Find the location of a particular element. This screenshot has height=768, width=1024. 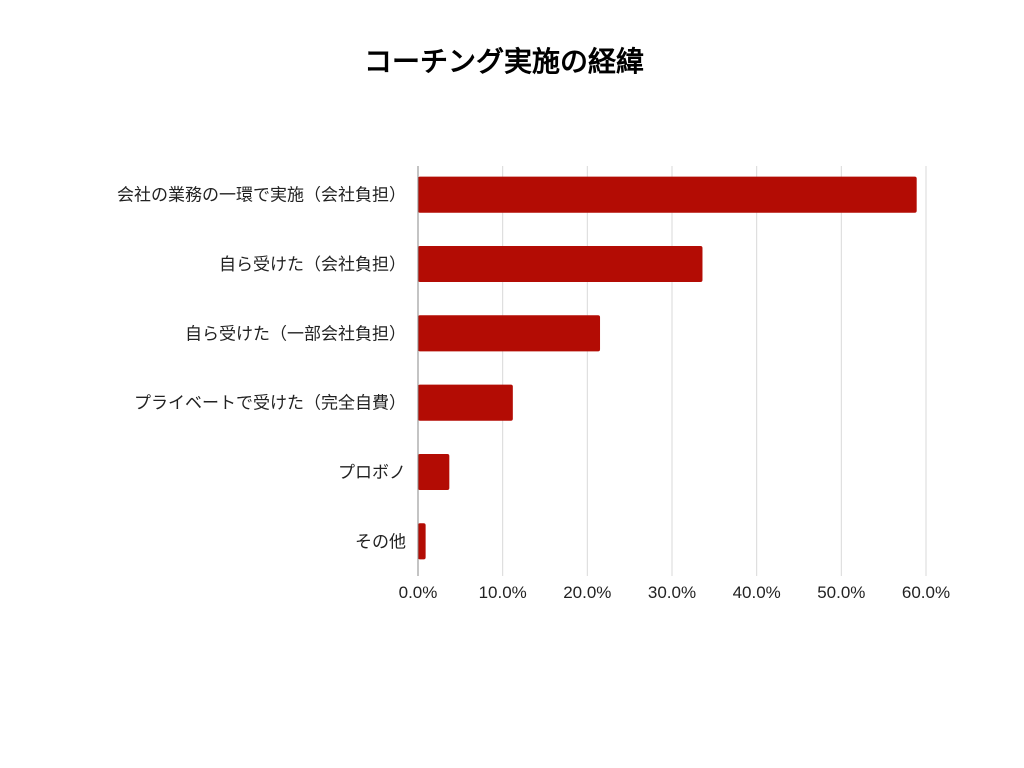

x-tick-label: 50.0% is located at coordinates (841, 592).